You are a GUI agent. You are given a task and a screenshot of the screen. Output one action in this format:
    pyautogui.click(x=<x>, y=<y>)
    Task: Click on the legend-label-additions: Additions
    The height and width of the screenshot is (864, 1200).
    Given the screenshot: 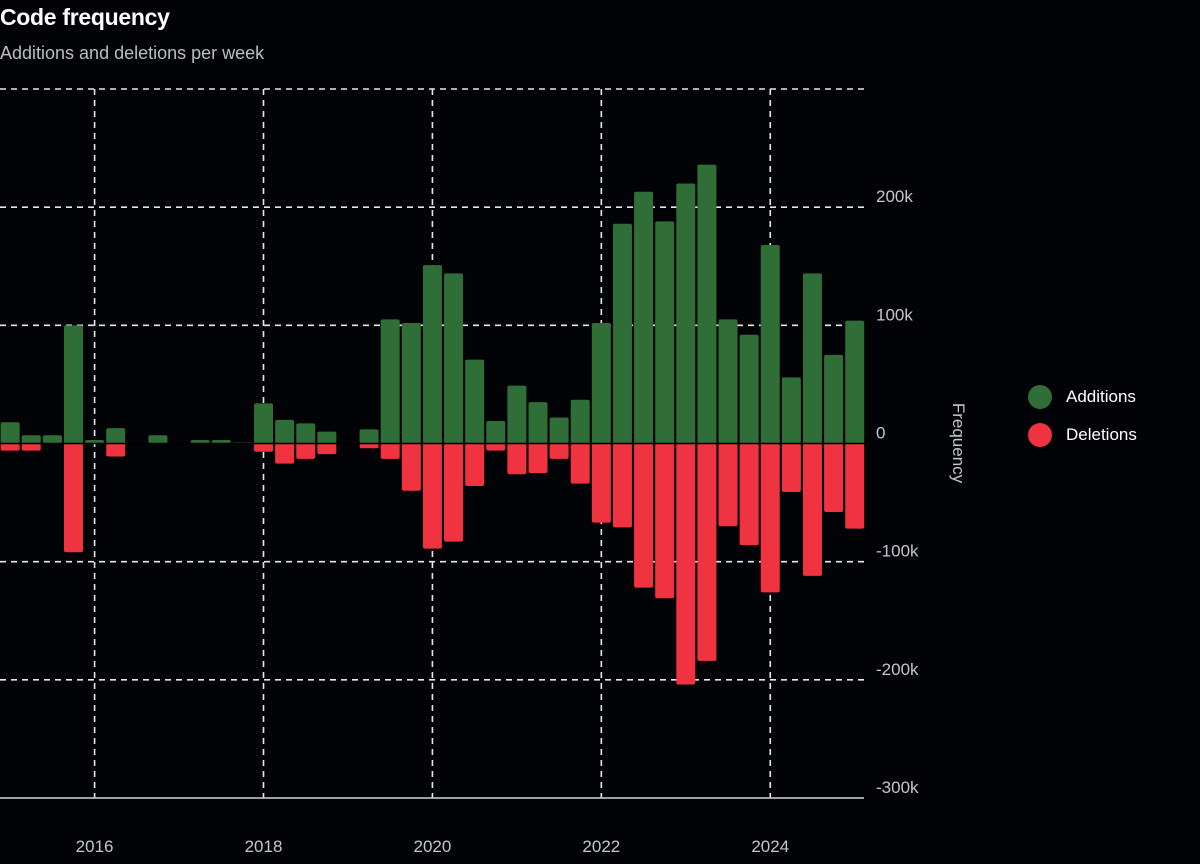 What is the action you would take?
    pyautogui.click(x=1101, y=396)
    